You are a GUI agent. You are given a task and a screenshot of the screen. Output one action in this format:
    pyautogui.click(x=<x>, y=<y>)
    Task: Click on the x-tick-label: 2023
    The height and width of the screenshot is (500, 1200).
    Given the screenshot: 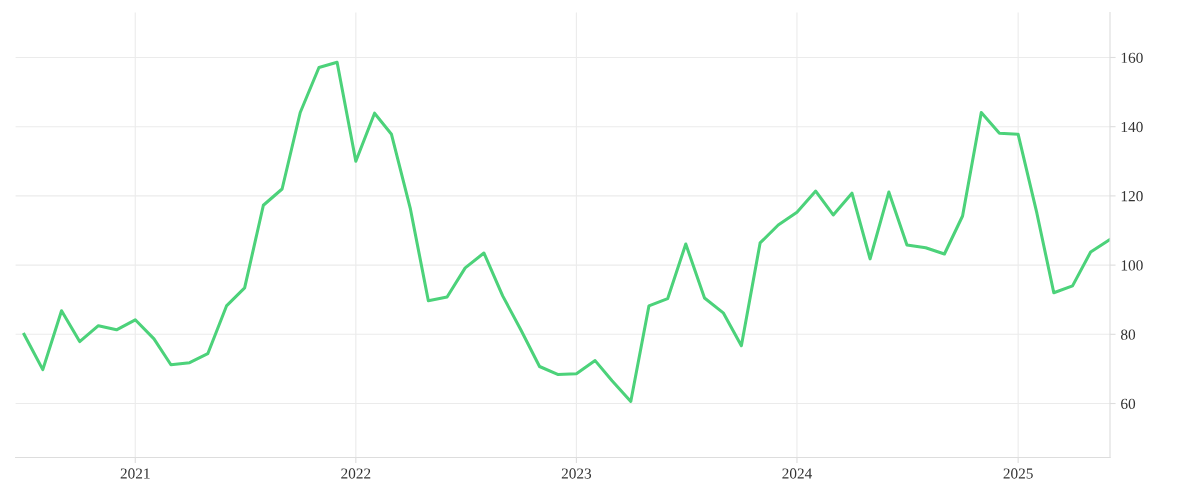 What is the action you would take?
    pyautogui.click(x=576, y=473)
    